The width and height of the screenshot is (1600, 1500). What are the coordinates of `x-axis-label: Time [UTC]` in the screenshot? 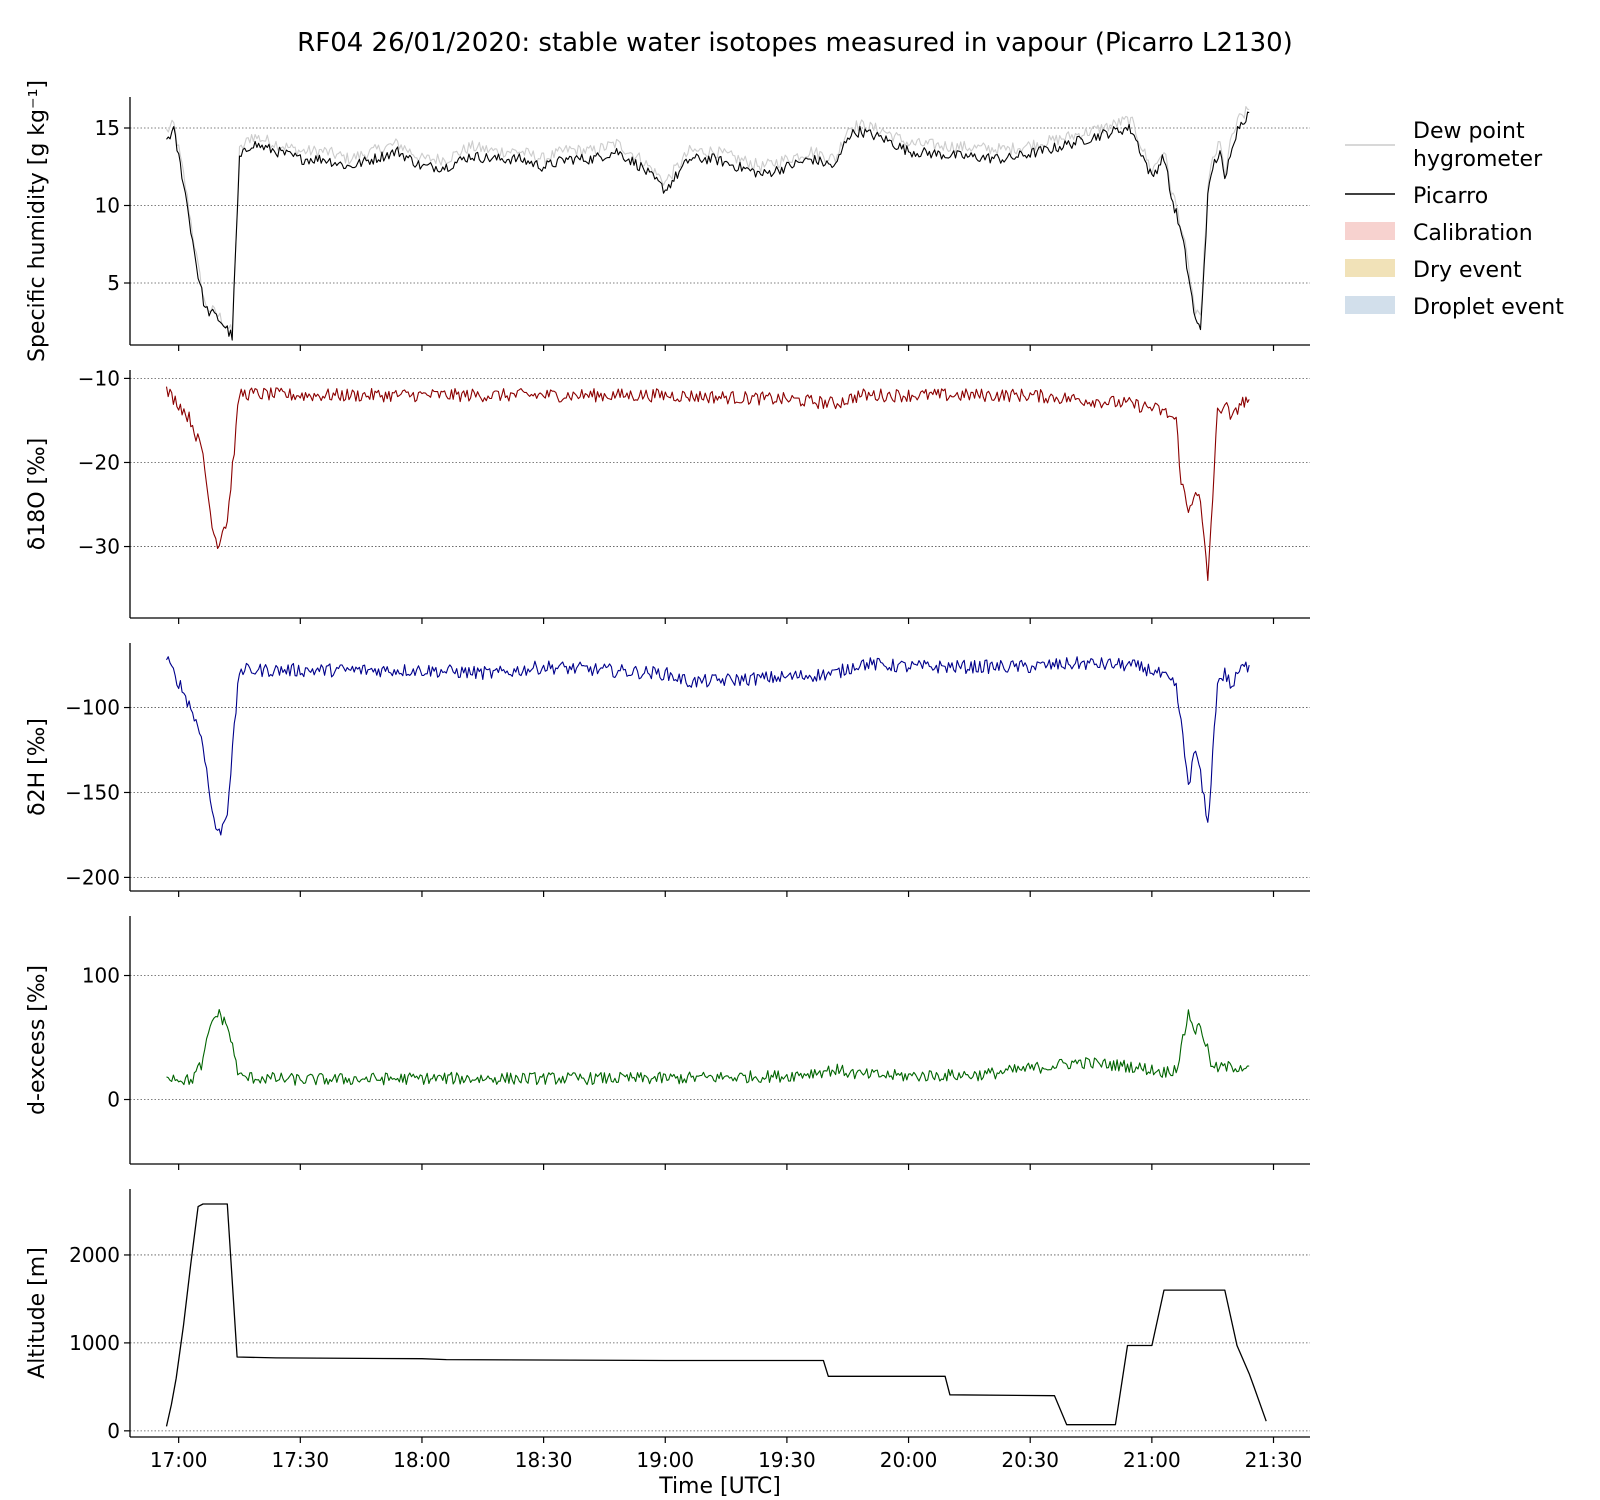 It's located at (719, 1486).